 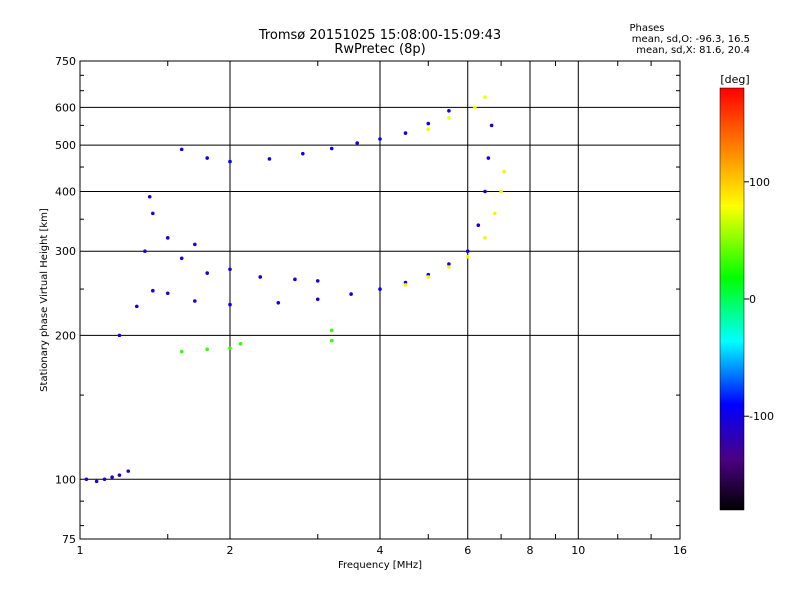 I want to click on y-tick-label: 600, so click(x=65, y=107).